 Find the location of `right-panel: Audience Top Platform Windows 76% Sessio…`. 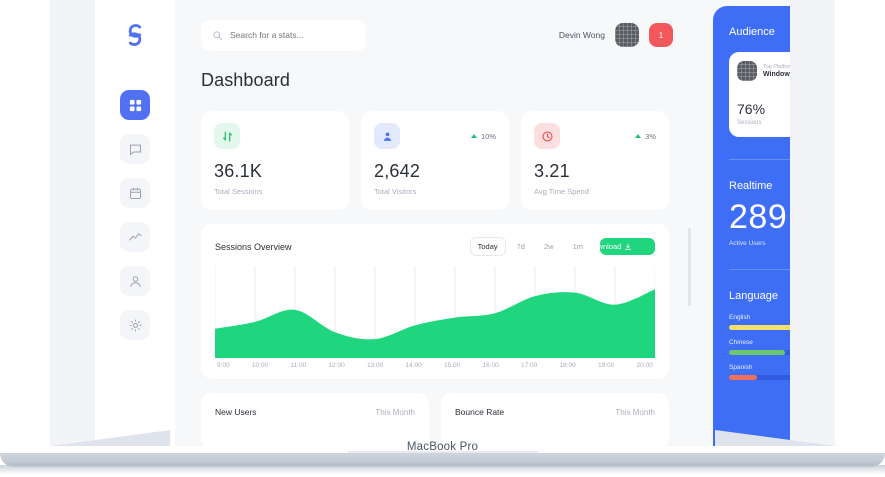

right-panel: Audience Top Platform Windows 76% Sessio… is located at coordinates (747, 223).